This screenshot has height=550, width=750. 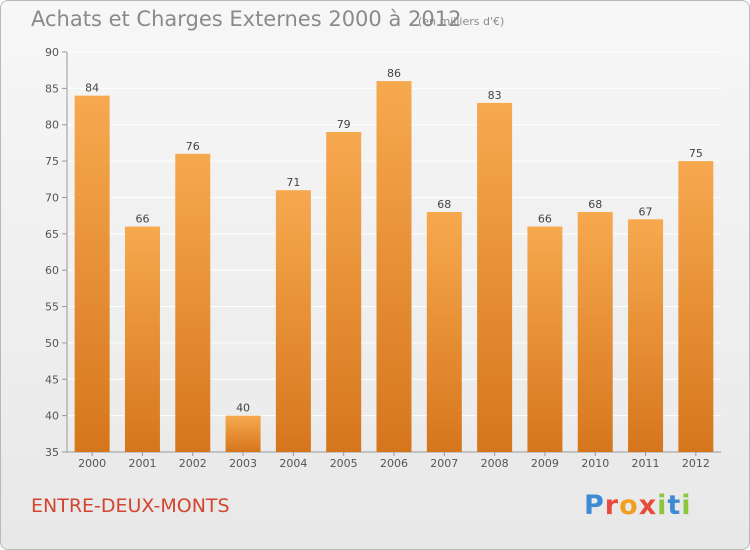 I want to click on bar-value-label: 71, so click(x=293, y=182).